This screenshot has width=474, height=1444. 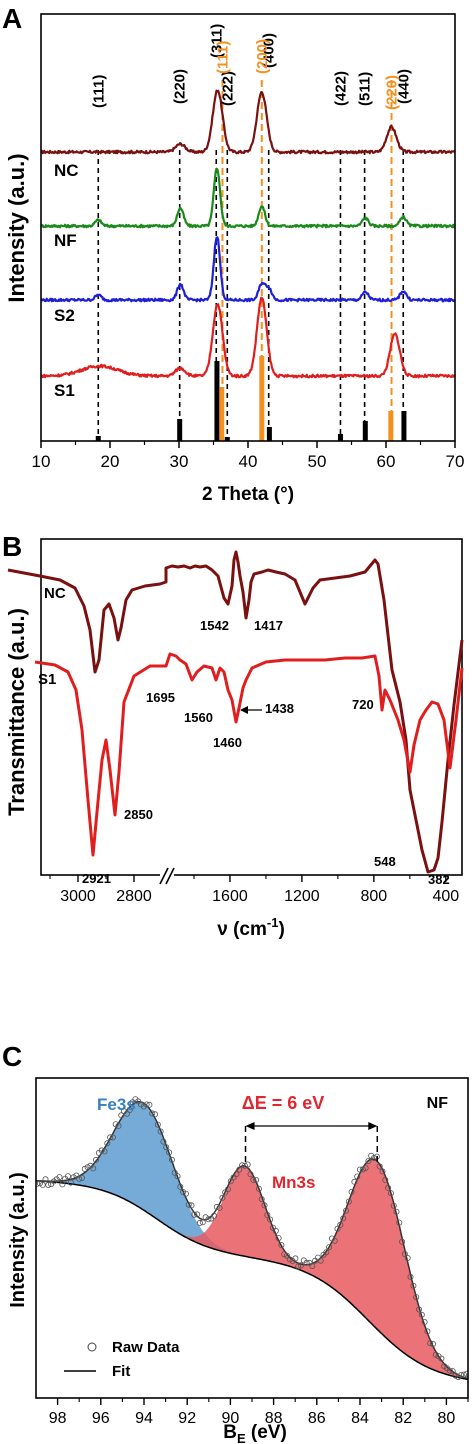 I want to click on hkl-label-black: (400), so click(x=269, y=50).